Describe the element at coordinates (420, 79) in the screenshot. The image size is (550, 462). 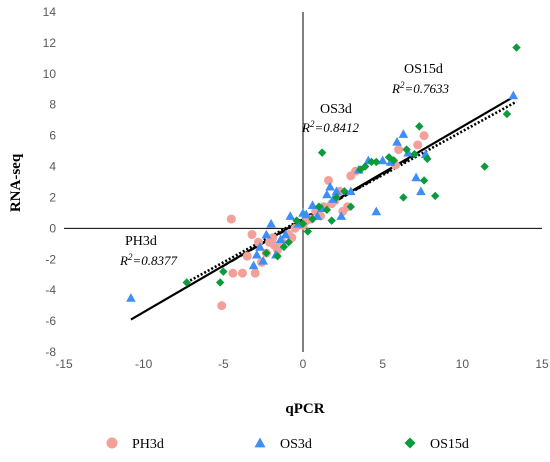
I see `annotation-os15d: OS15d R2=0.7633` at that location.